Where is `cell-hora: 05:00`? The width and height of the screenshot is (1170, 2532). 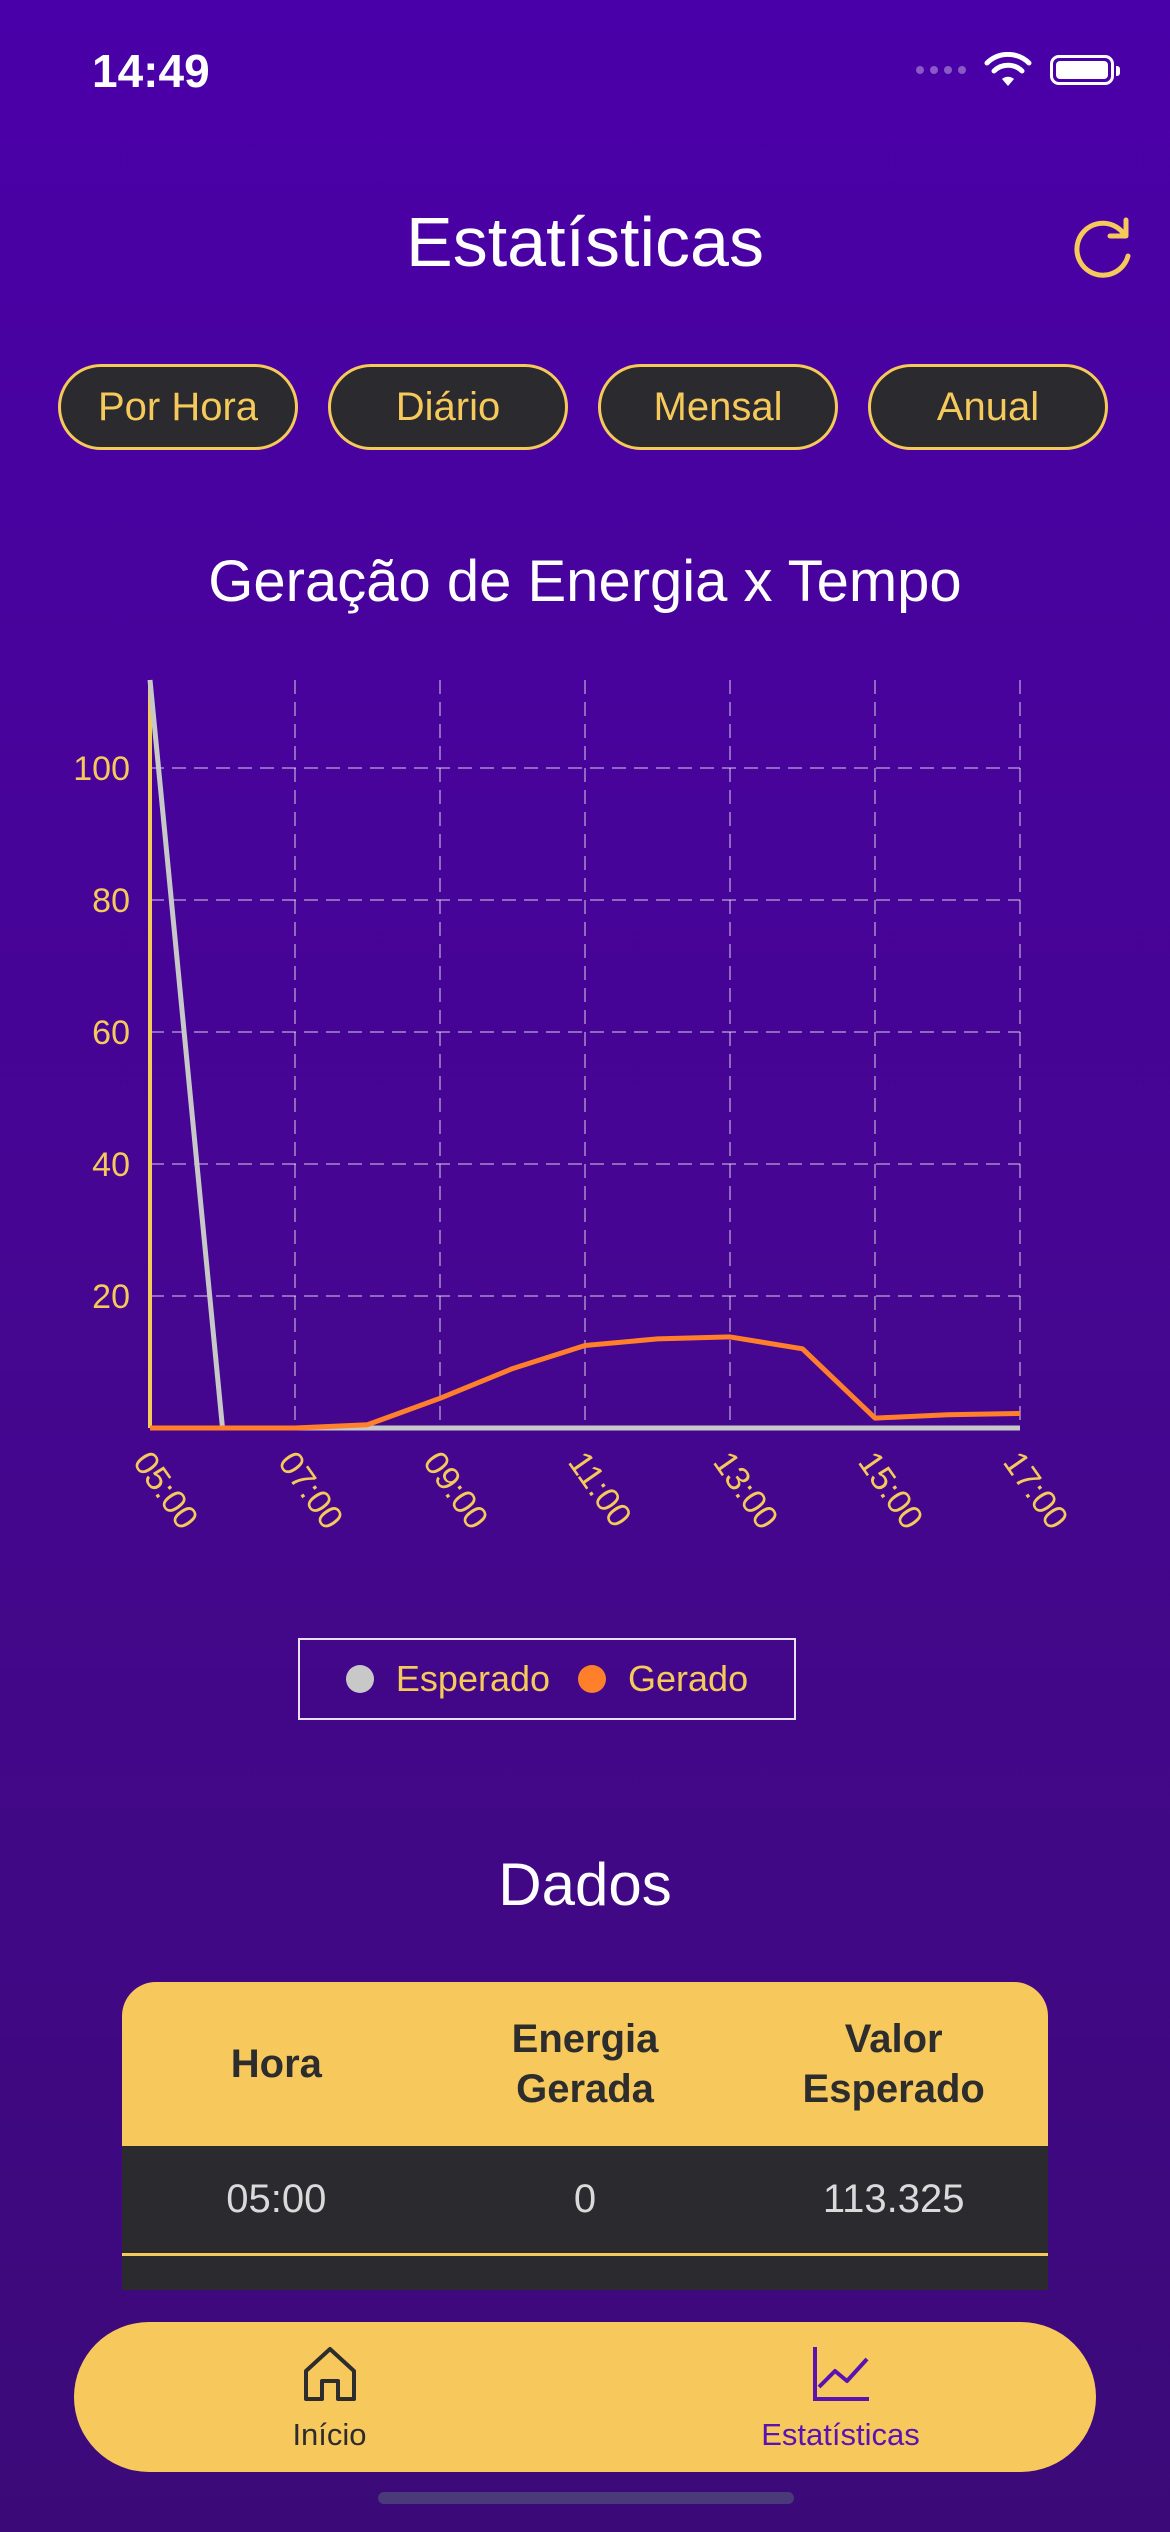 cell-hora: 05:00 is located at coordinates (276, 2199).